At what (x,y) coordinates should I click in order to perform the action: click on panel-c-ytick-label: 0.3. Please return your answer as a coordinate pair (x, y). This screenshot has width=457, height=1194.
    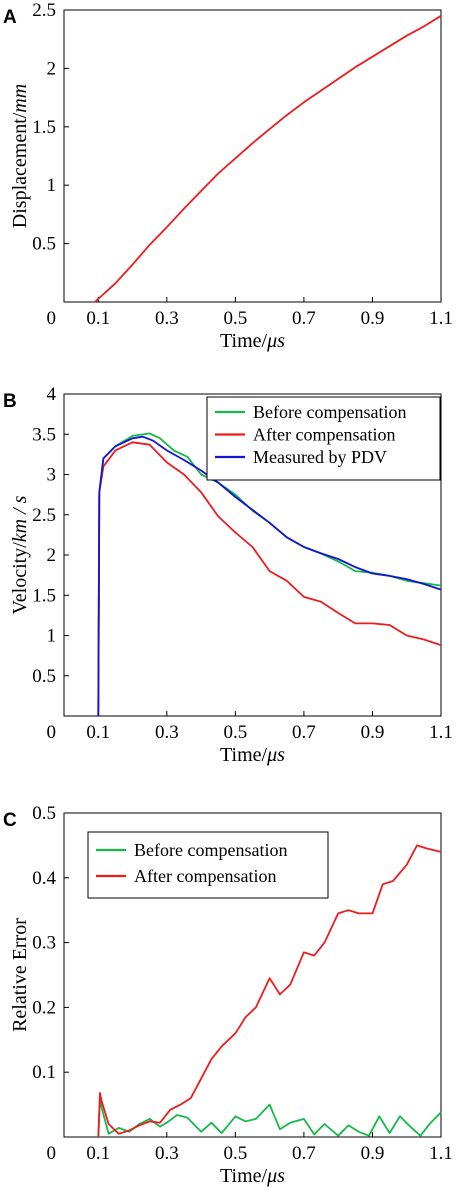
    Looking at the image, I should click on (44, 943).